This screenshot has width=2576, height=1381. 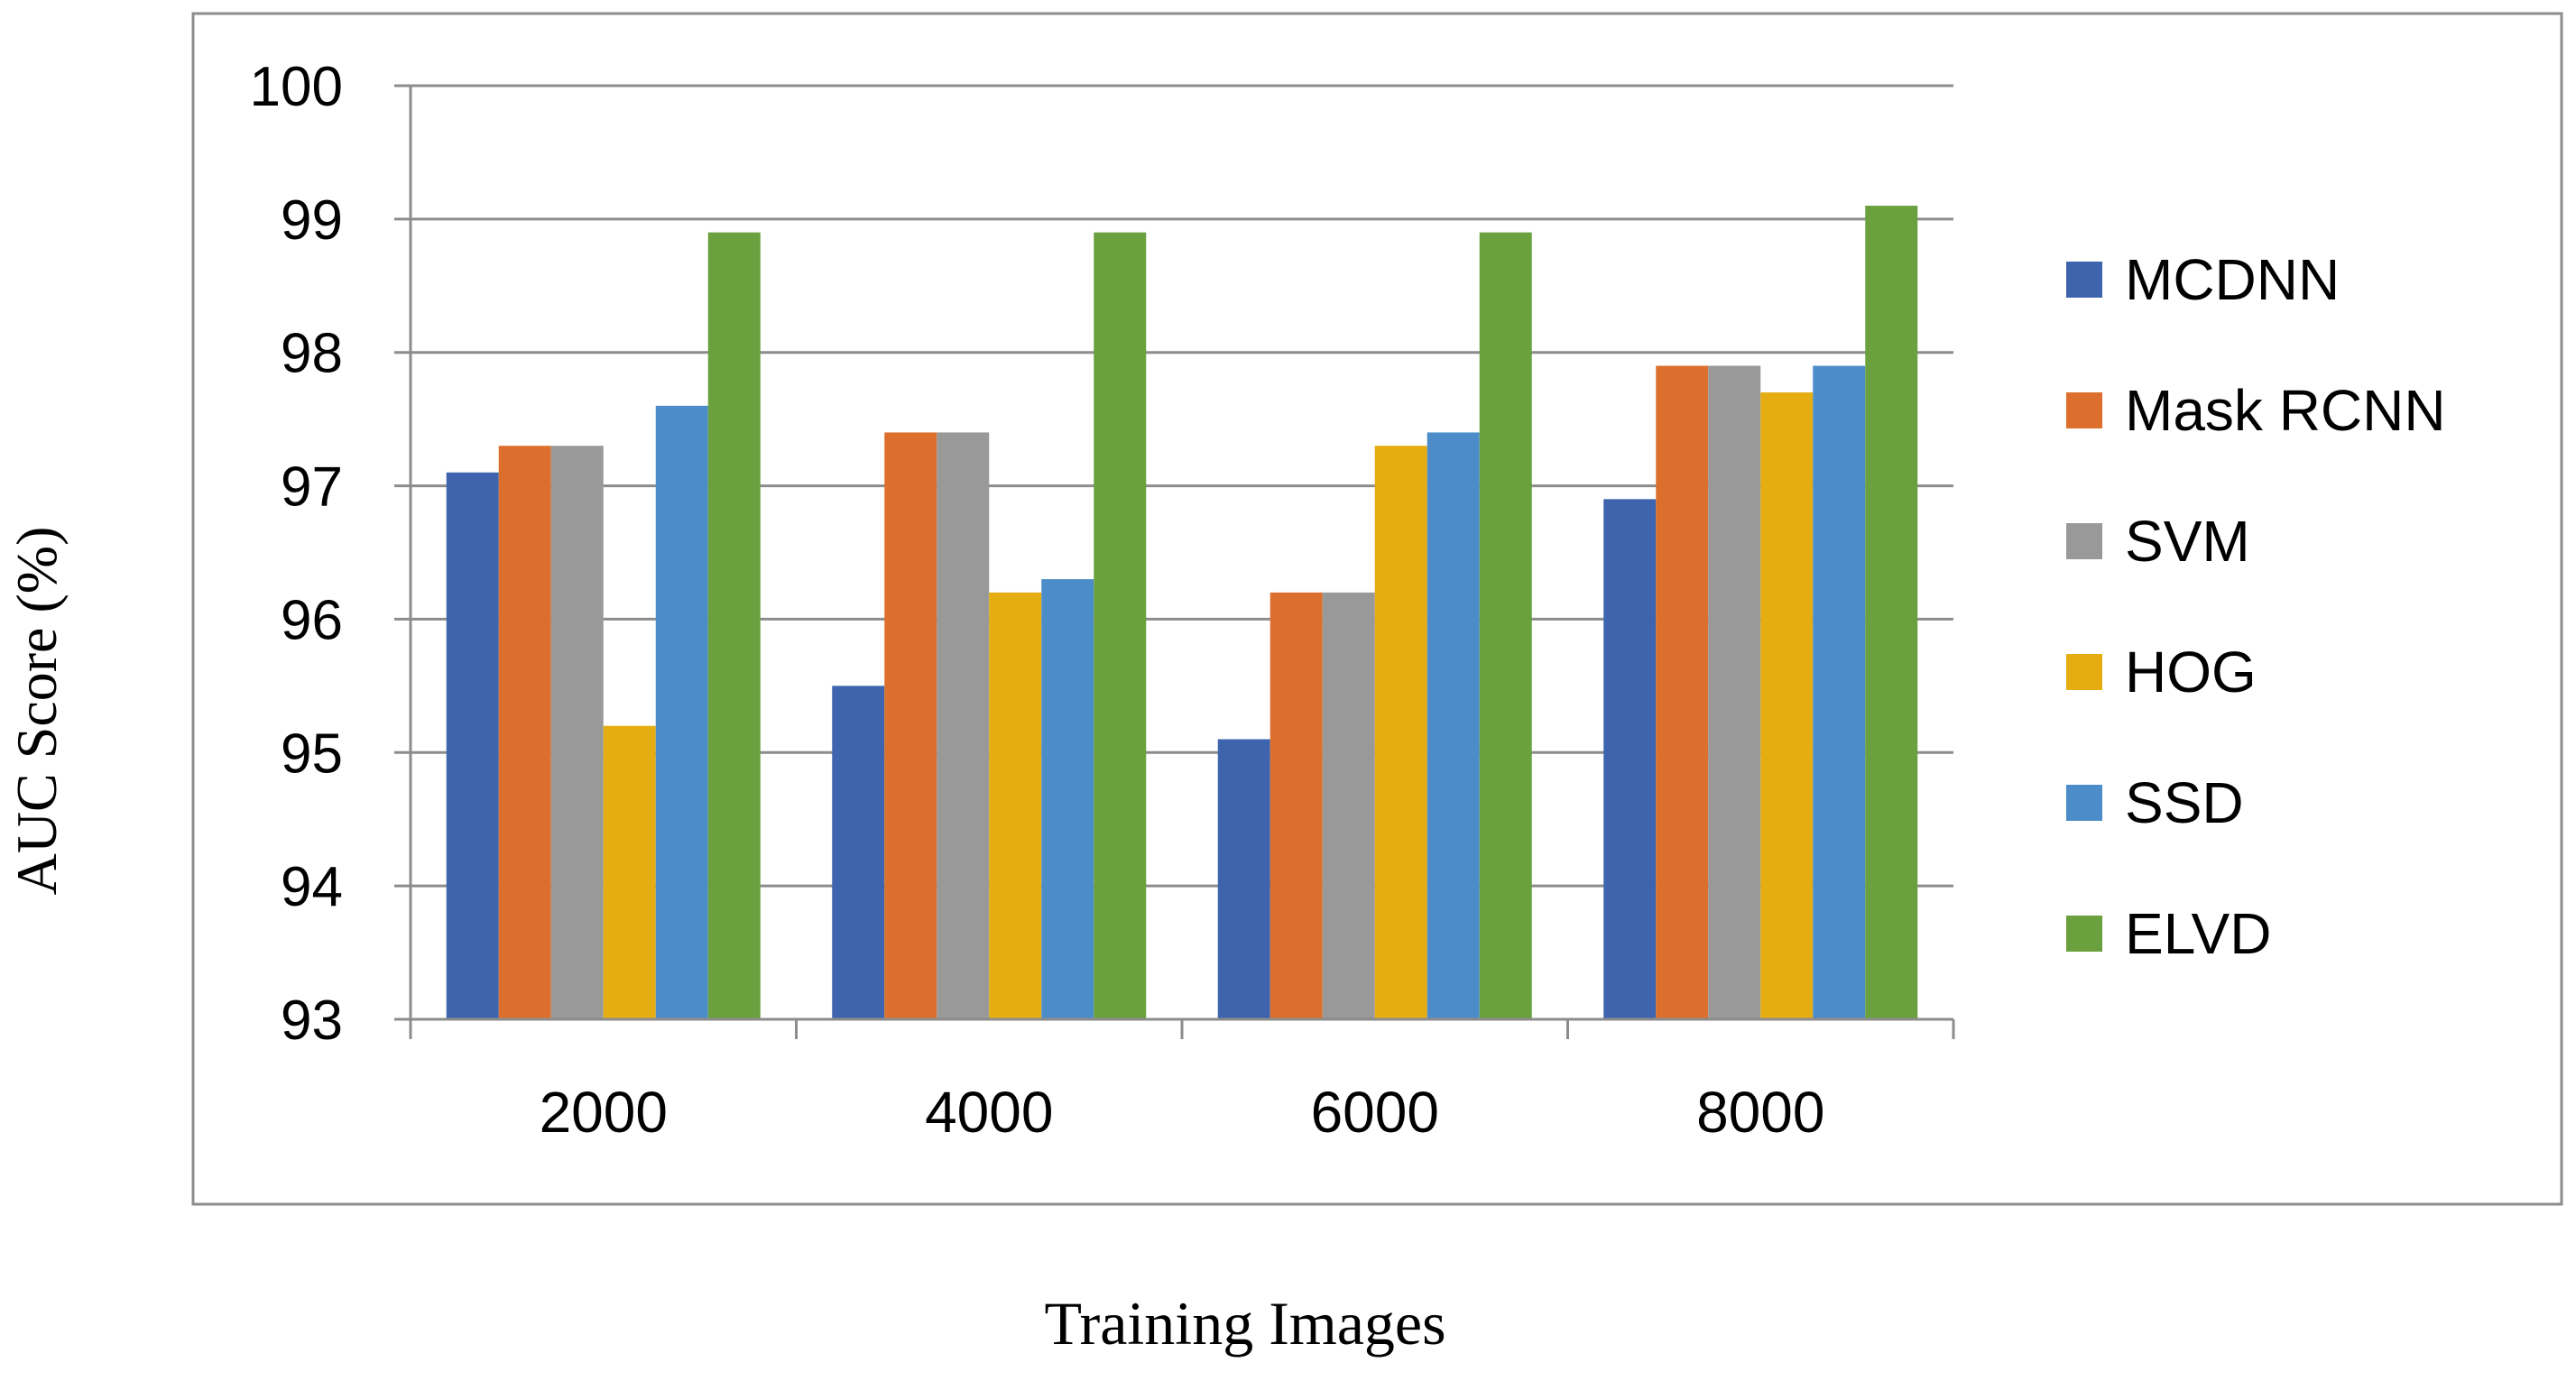 I want to click on legend-label: SSD, so click(x=2184, y=803).